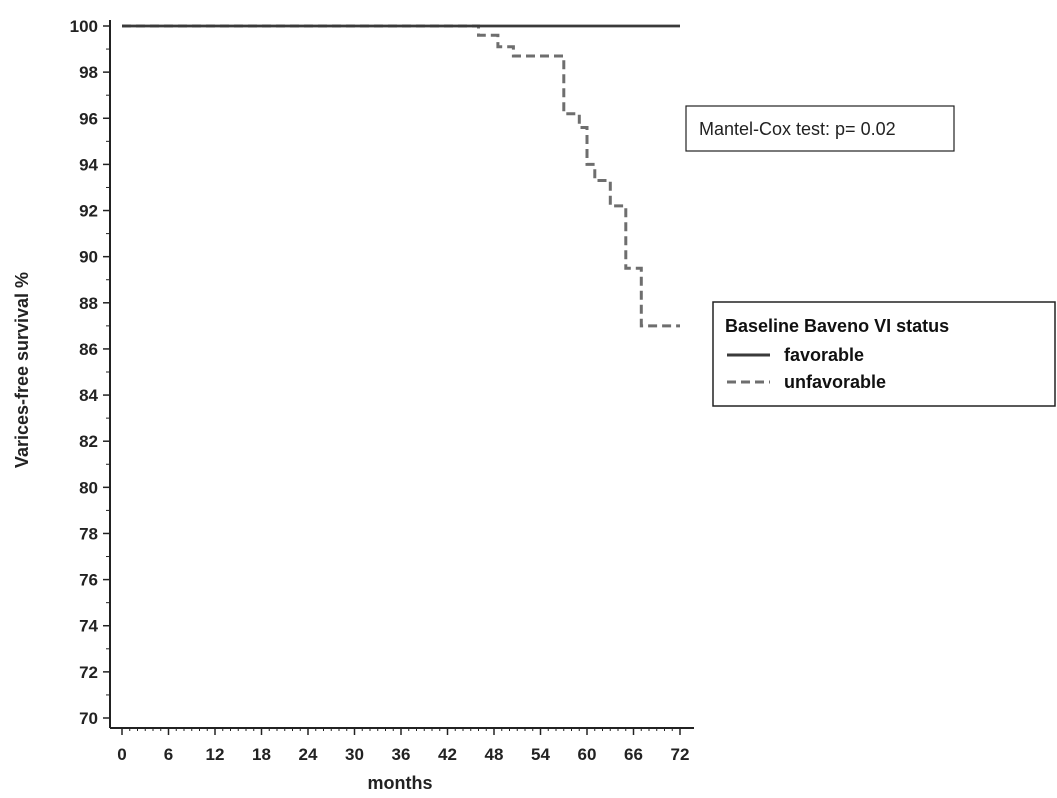 The height and width of the screenshot is (798, 1057). Describe the element at coordinates (215, 754) in the screenshot. I see `x-tick-label: 12` at that location.